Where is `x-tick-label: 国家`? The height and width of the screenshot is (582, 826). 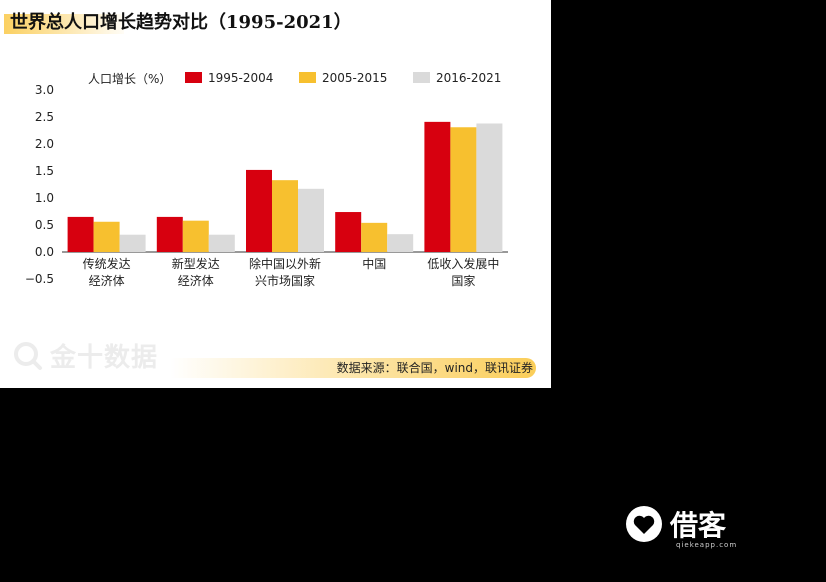 x-tick-label: 国家 is located at coordinates (463, 280).